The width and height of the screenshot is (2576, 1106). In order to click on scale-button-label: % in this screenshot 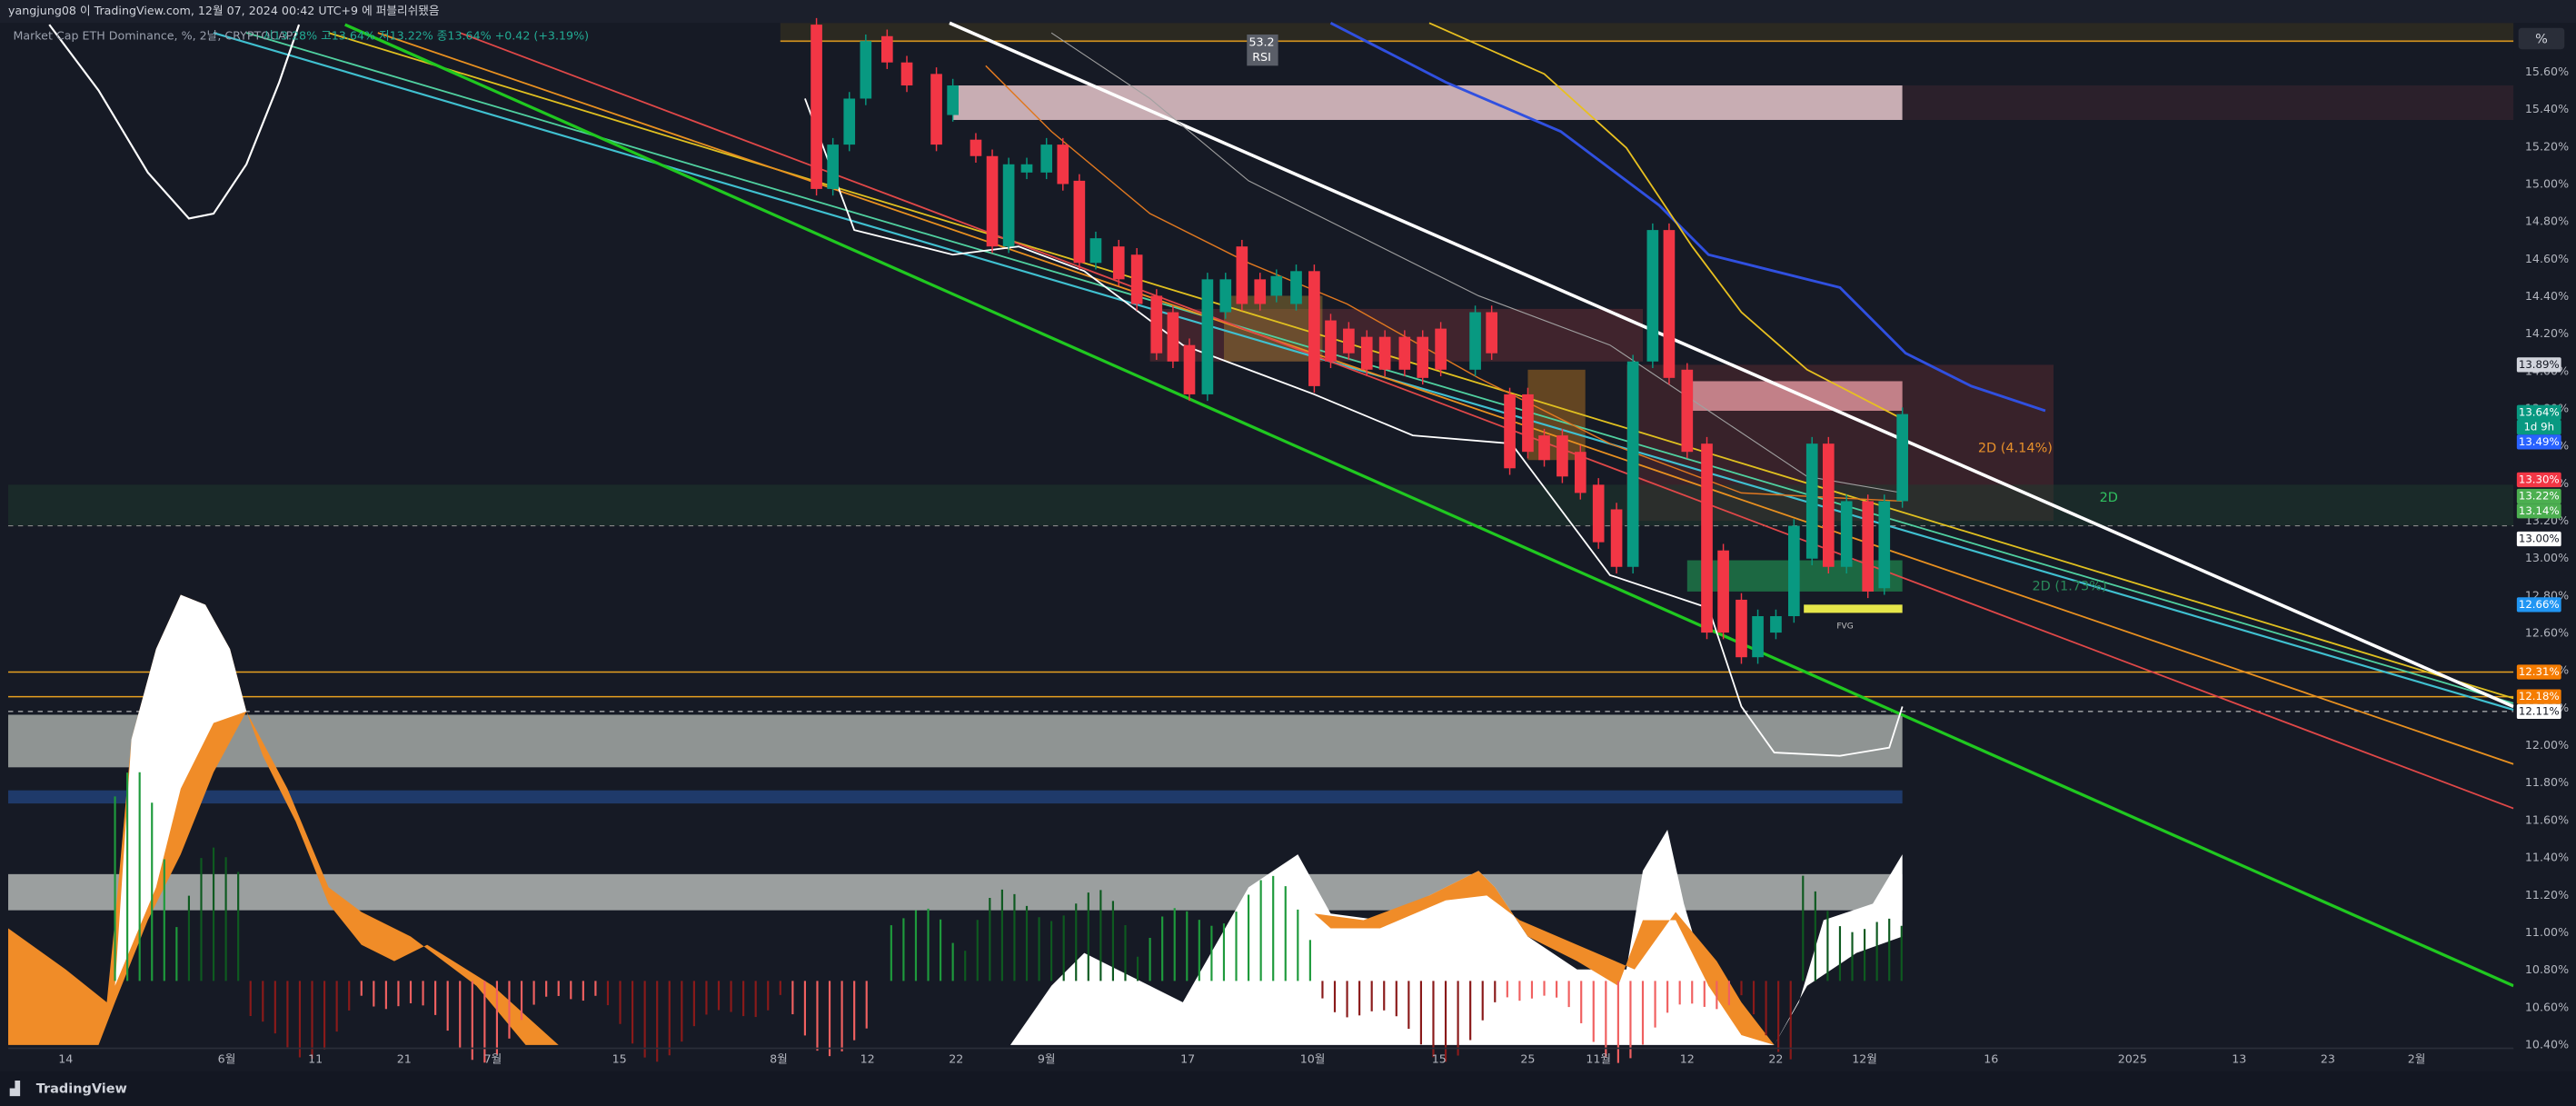, I will do `click(2541, 39)`.